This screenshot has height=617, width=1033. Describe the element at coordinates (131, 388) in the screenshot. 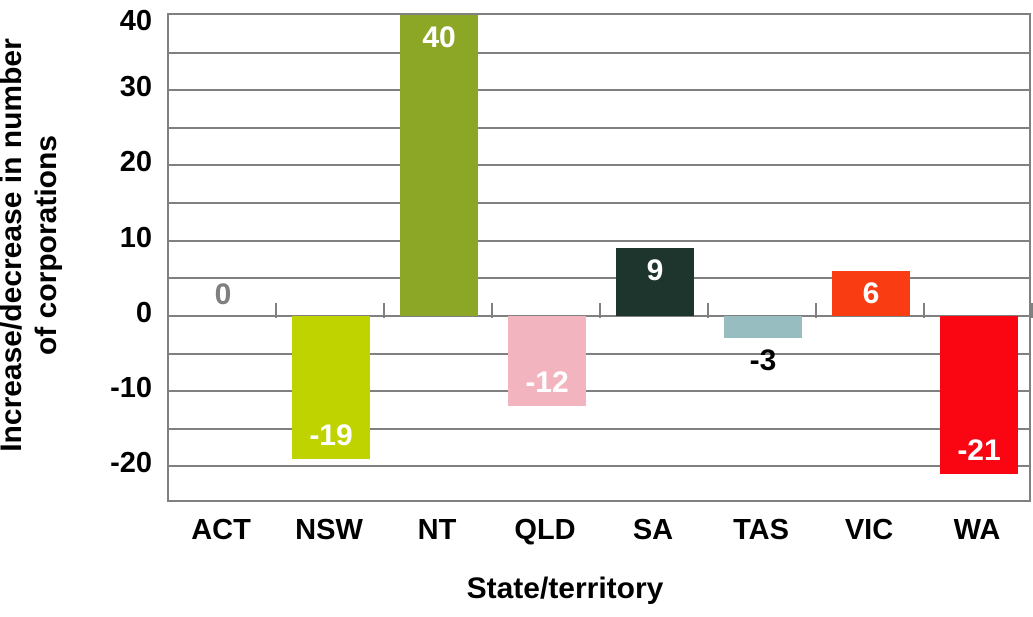

I see `y-axis-label--10: -10` at that location.